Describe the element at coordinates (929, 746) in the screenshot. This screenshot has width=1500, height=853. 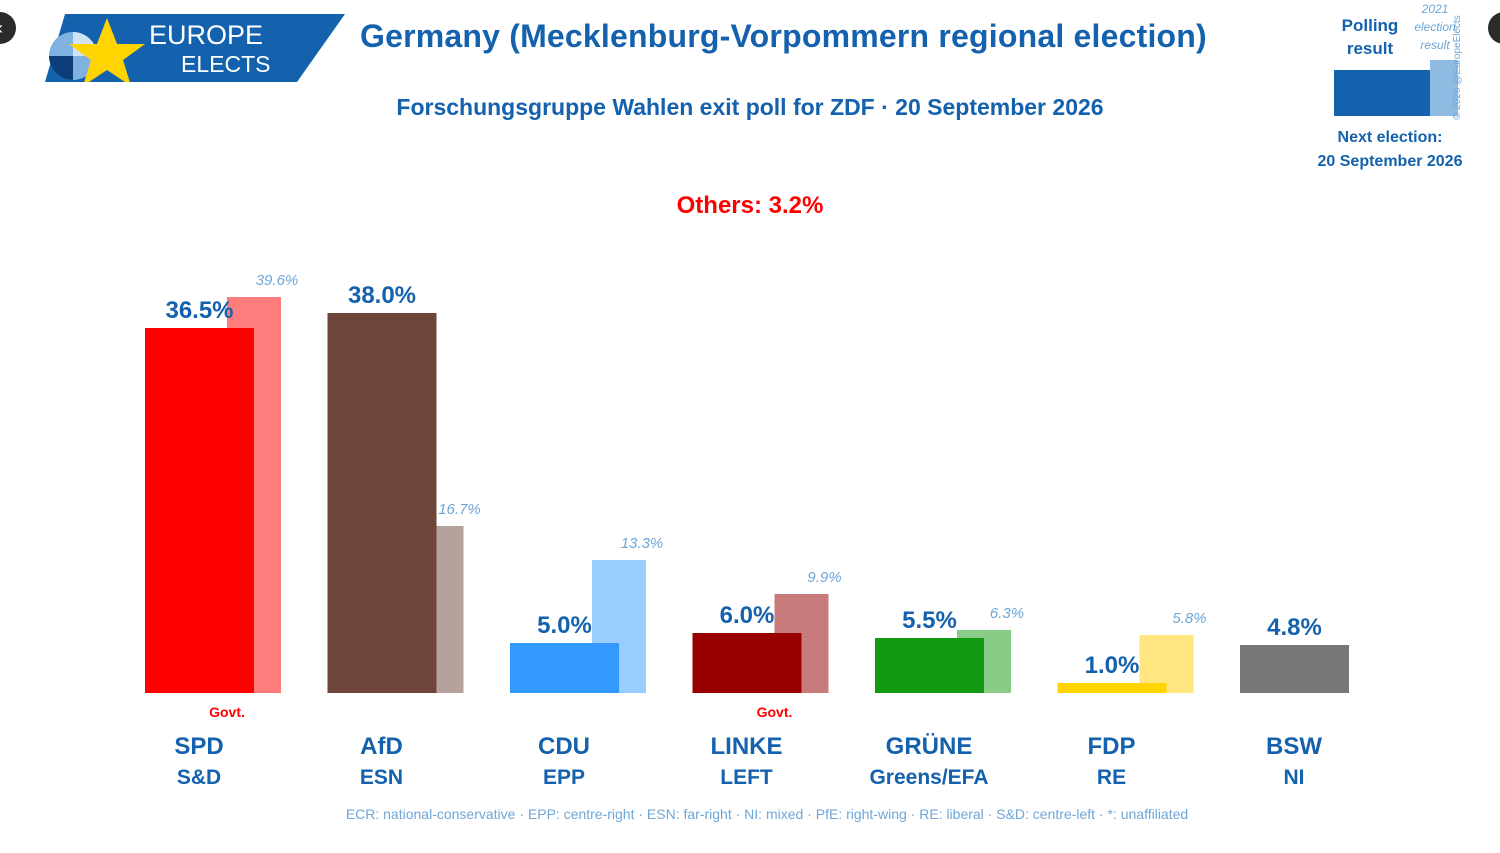
I see `party-name: GRÜNE` at that location.